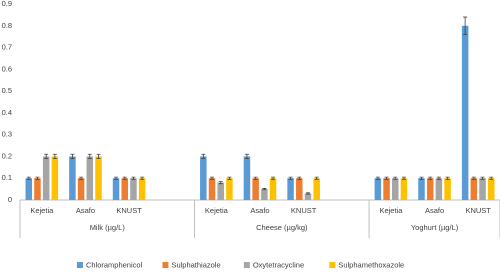 The height and width of the screenshot is (275, 500). I want to click on legend-label: Sulphathiazole, so click(195, 264).